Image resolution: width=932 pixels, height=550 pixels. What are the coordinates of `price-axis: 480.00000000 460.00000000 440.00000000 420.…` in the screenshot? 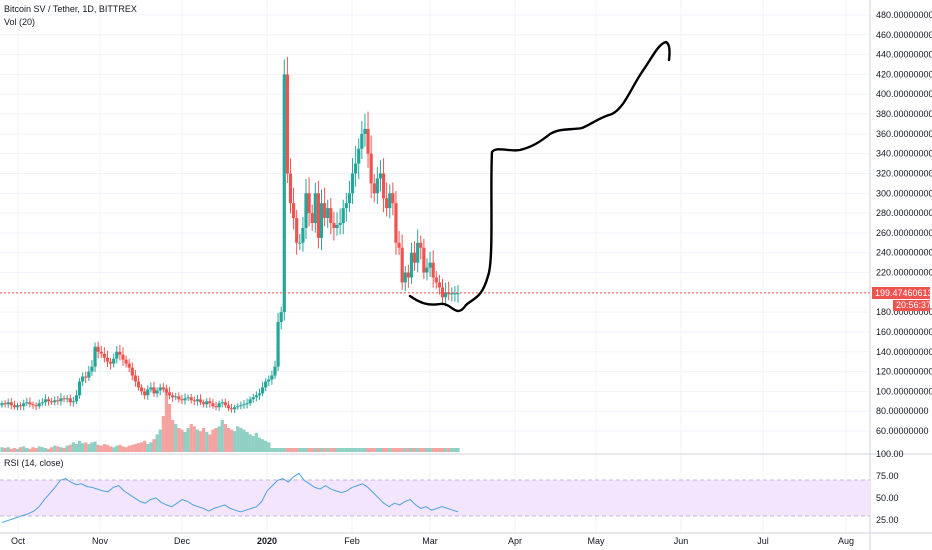 It's located at (904, 223).